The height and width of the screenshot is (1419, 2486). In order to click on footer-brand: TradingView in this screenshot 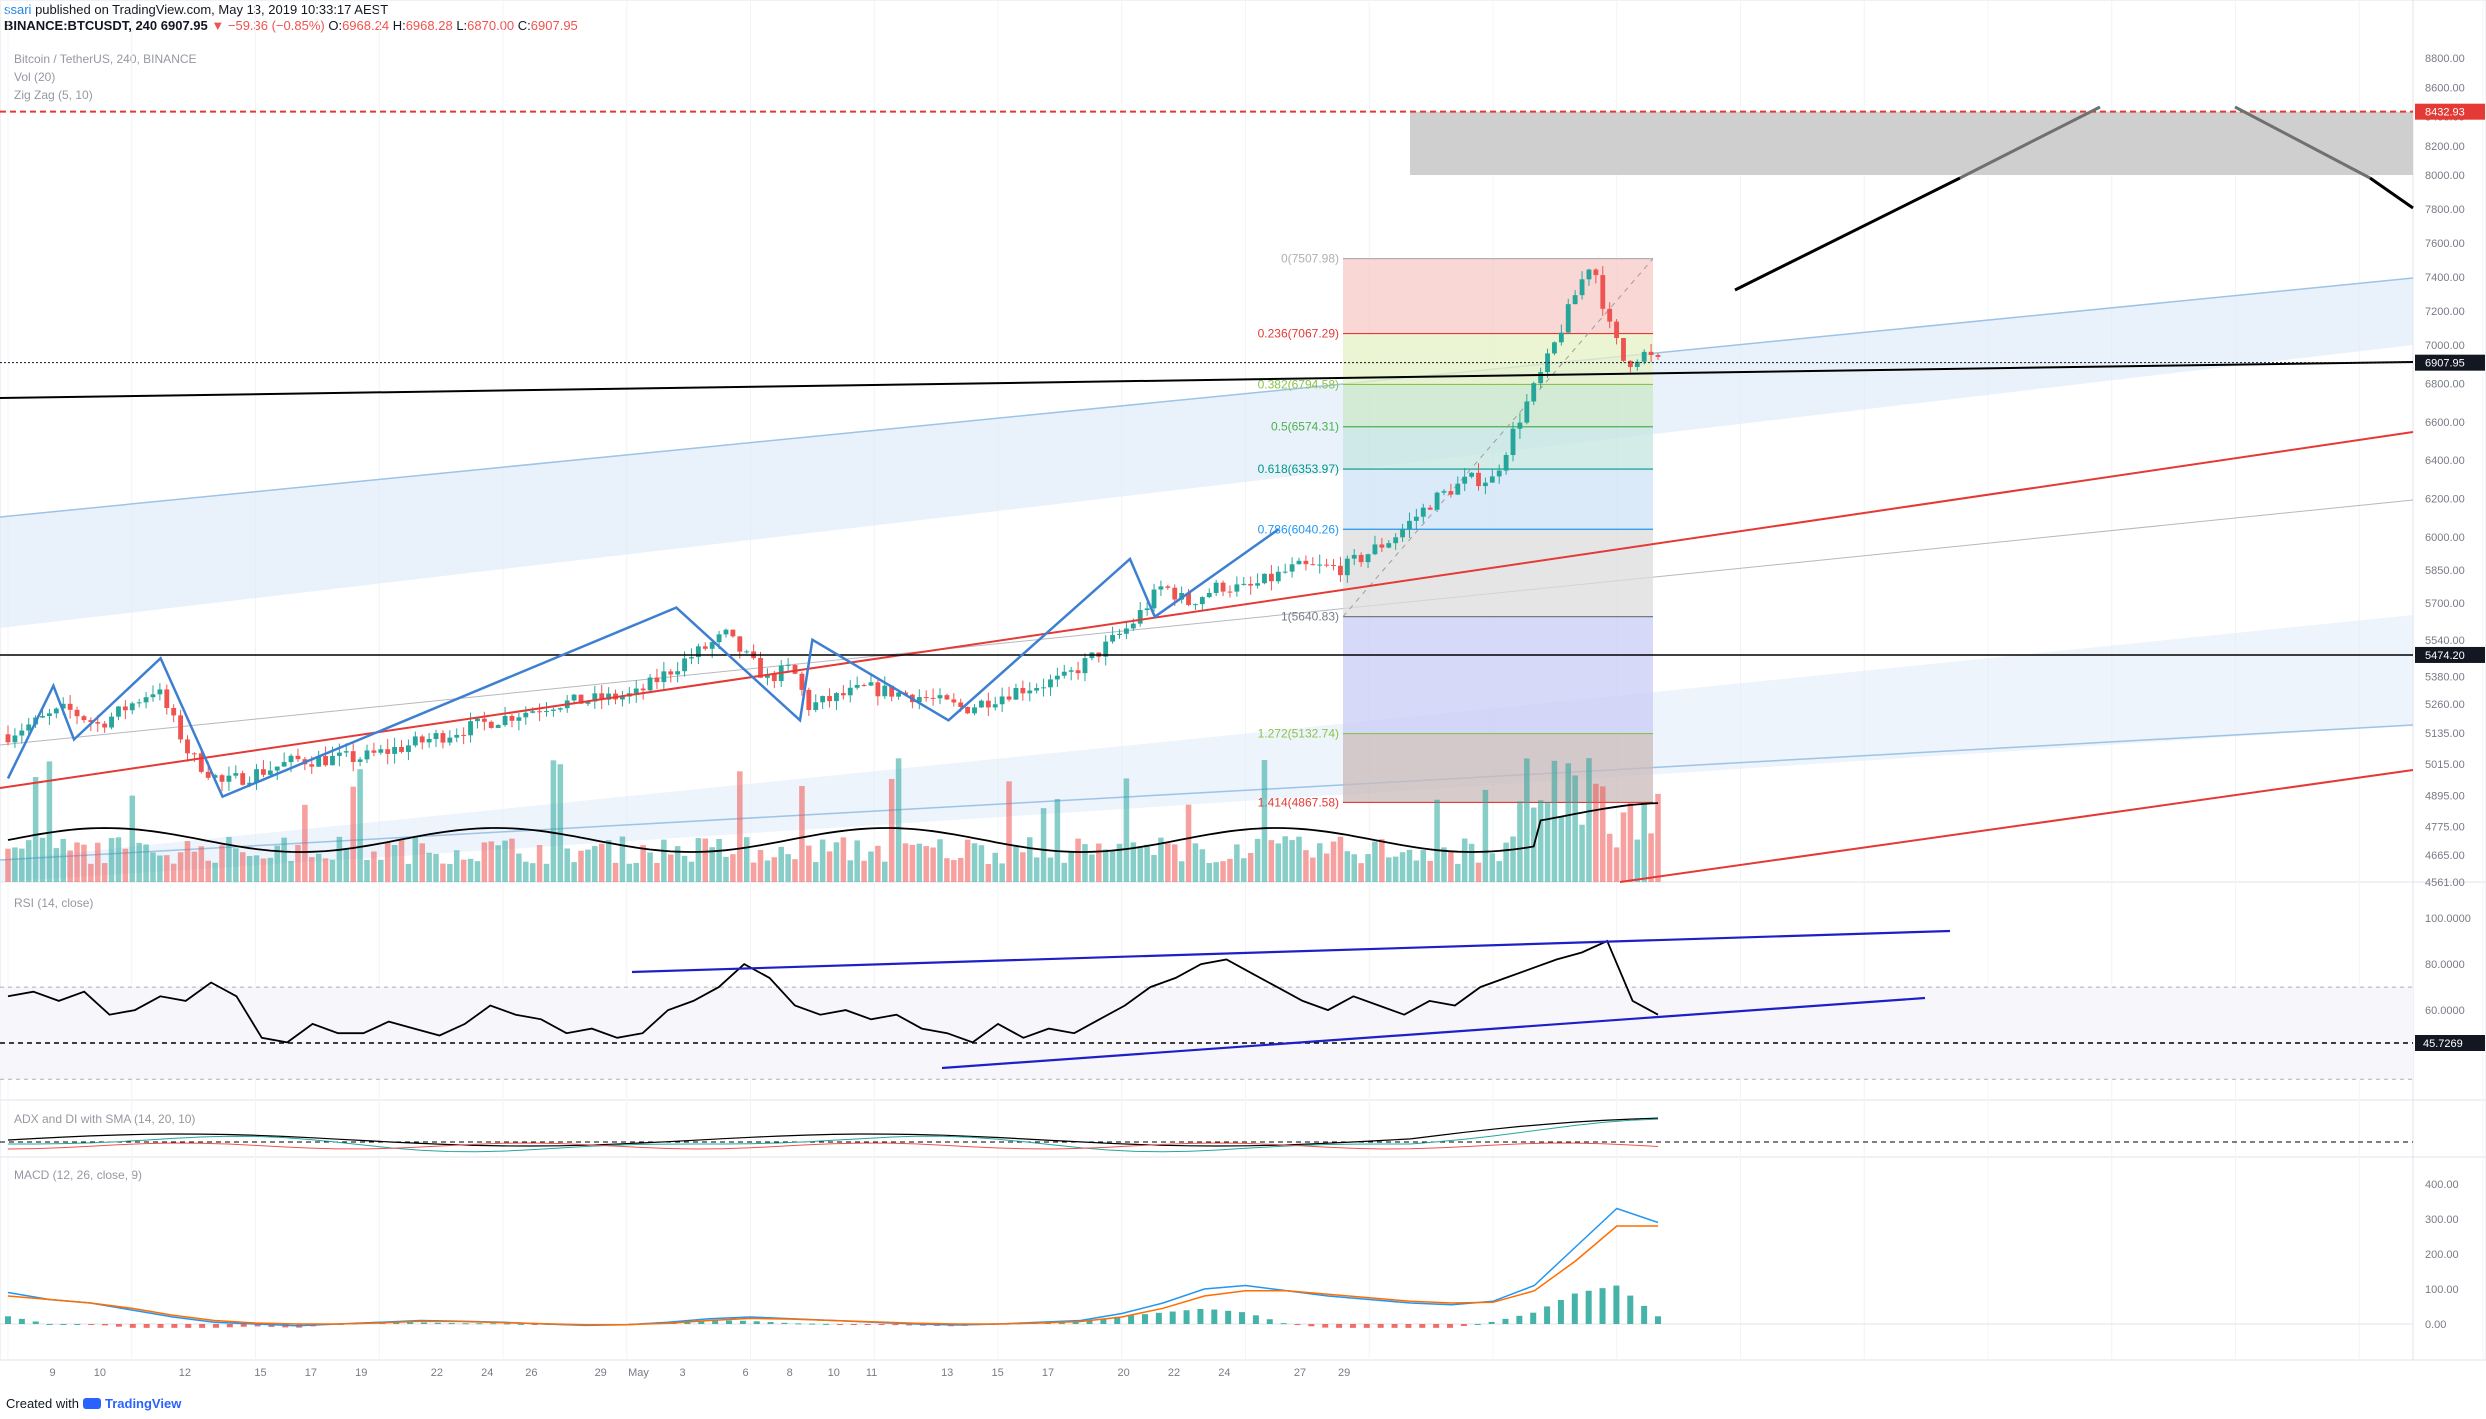, I will do `click(143, 1403)`.